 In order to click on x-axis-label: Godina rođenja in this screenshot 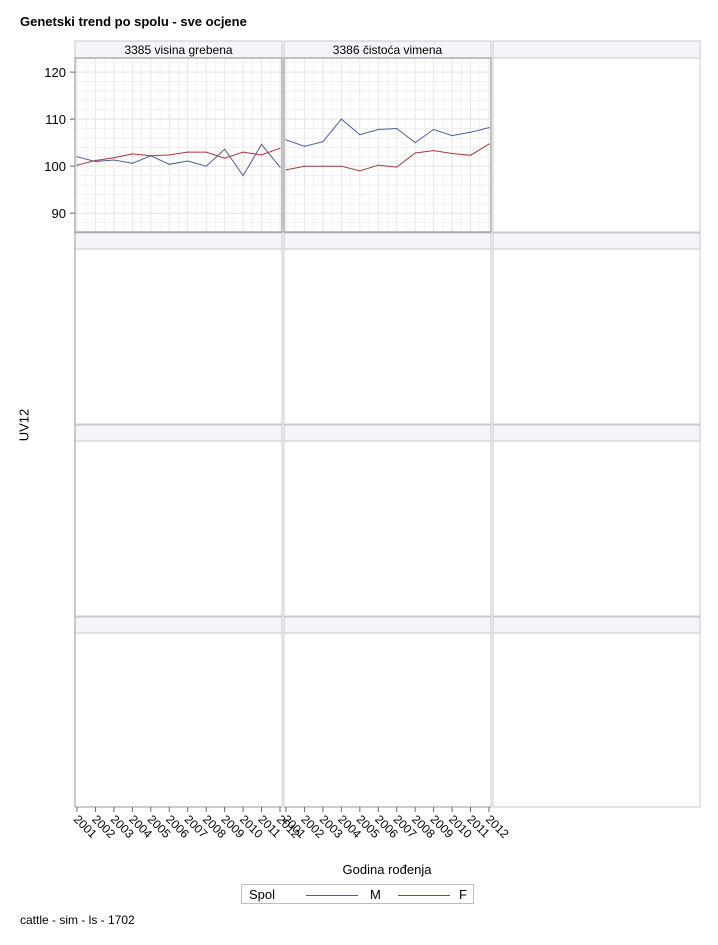, I will do `click(387, 869)`.